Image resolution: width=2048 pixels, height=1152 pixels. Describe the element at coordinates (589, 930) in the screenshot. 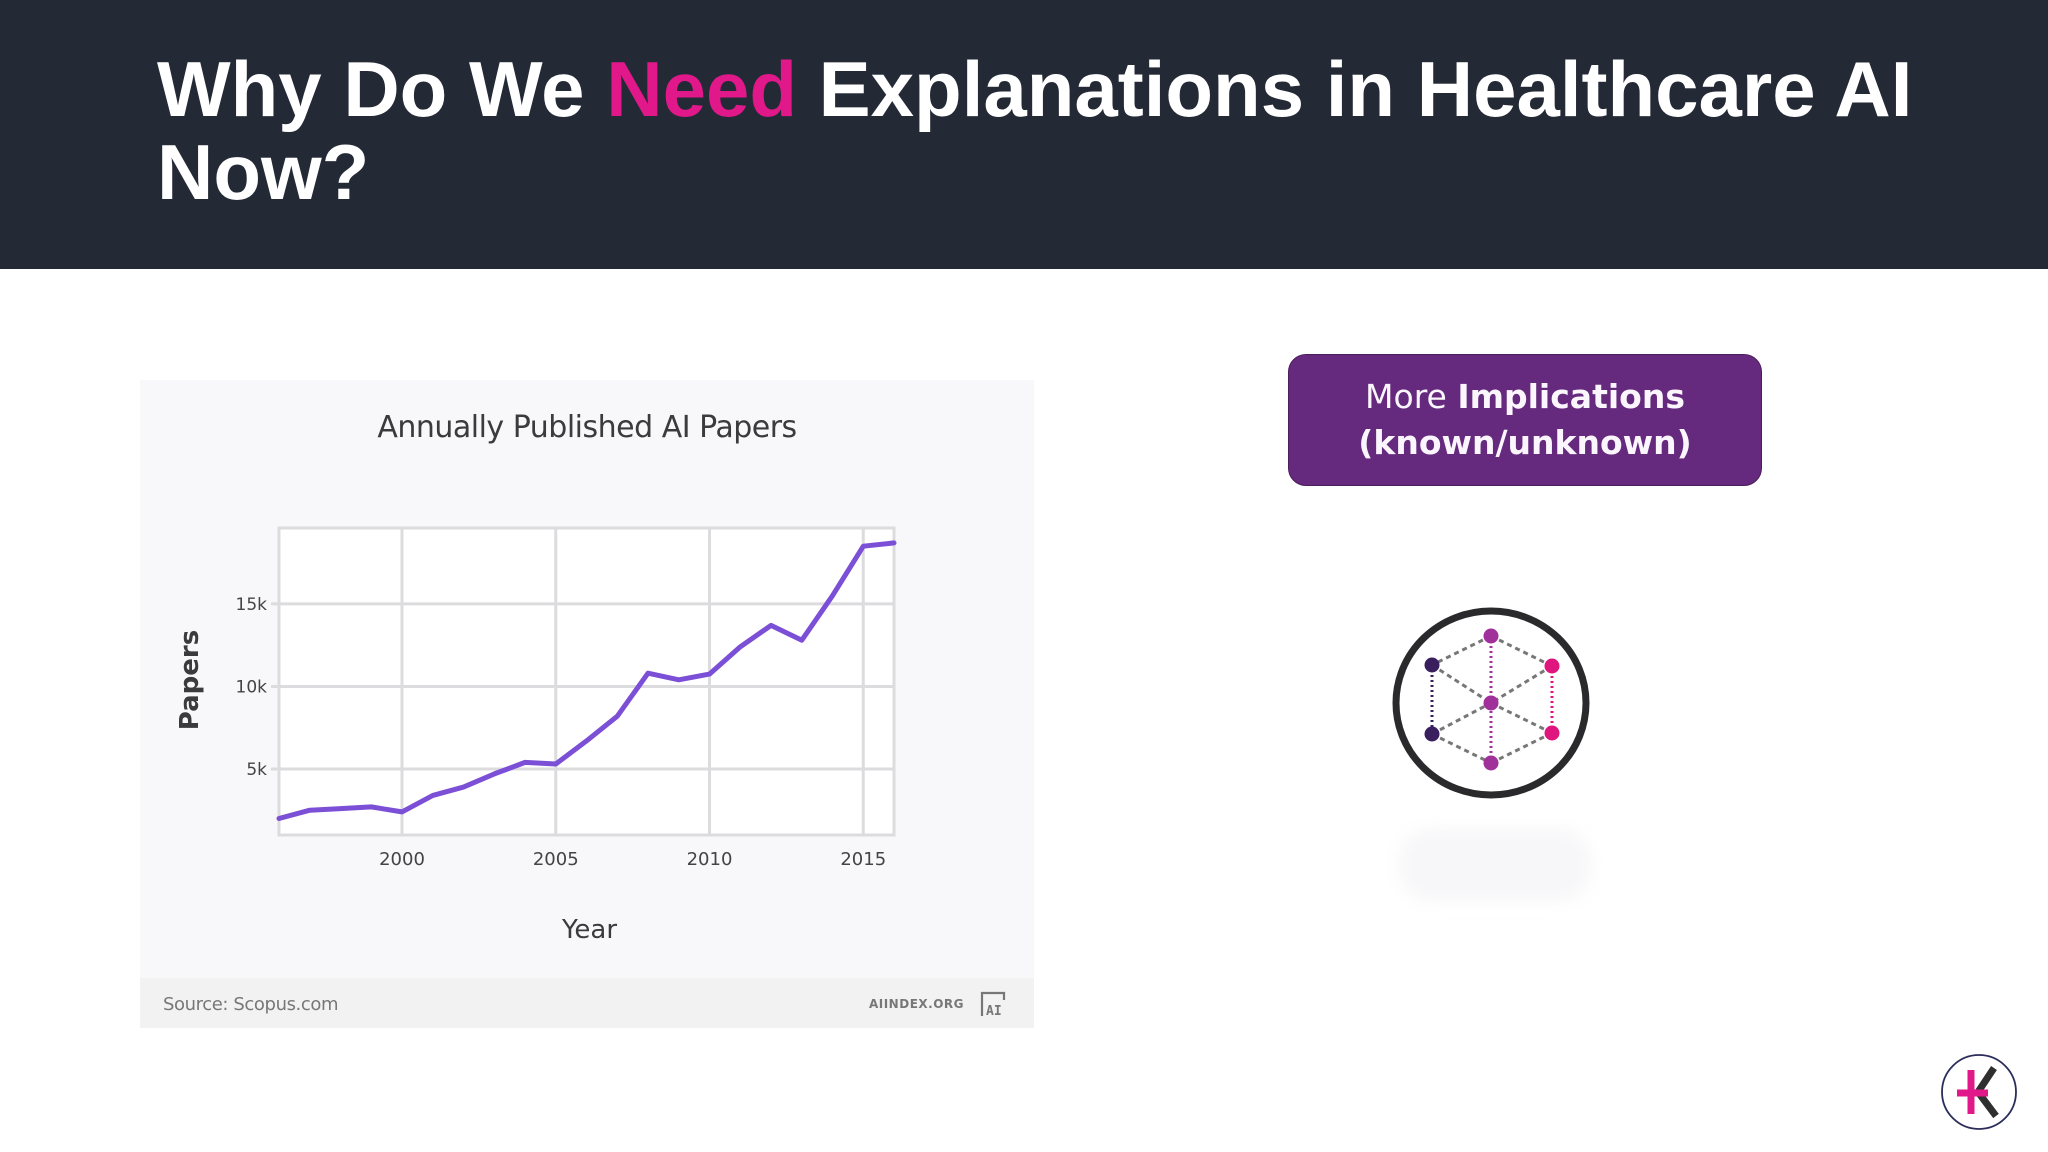

I see `x-axis-label: Year` at that location.